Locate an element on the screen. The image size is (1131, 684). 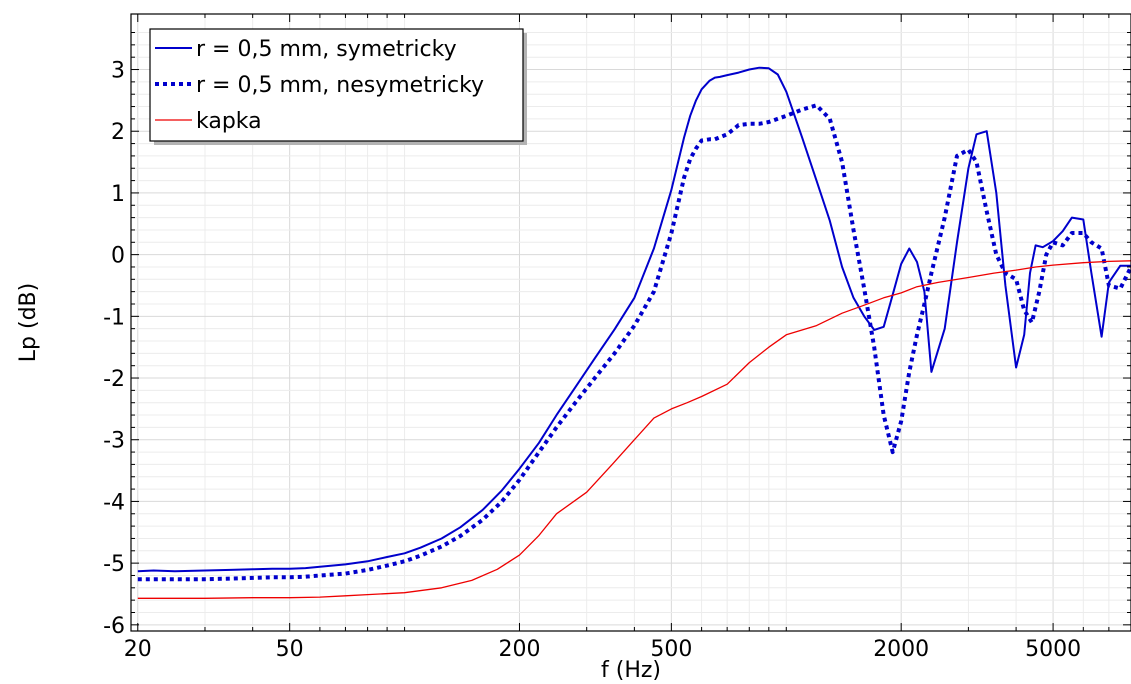
y-tick-label: 1 is located at coordinates (118, 194).